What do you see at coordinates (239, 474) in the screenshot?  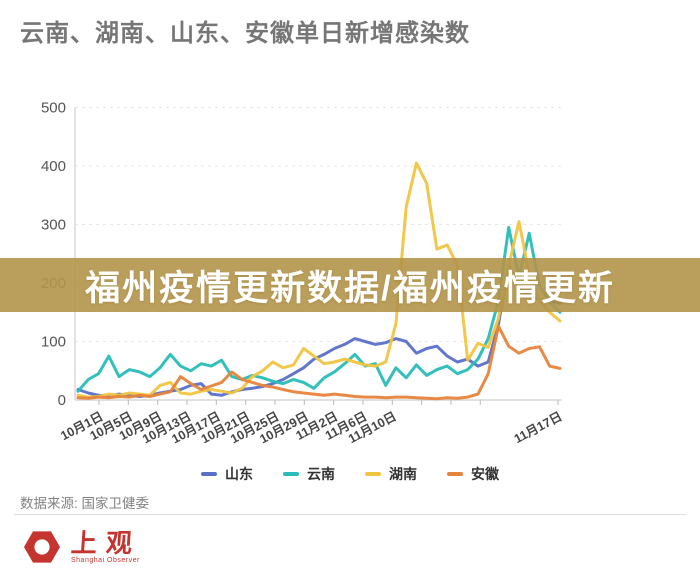 I see `legend-label: 山东` at bounding box center [239, 474].